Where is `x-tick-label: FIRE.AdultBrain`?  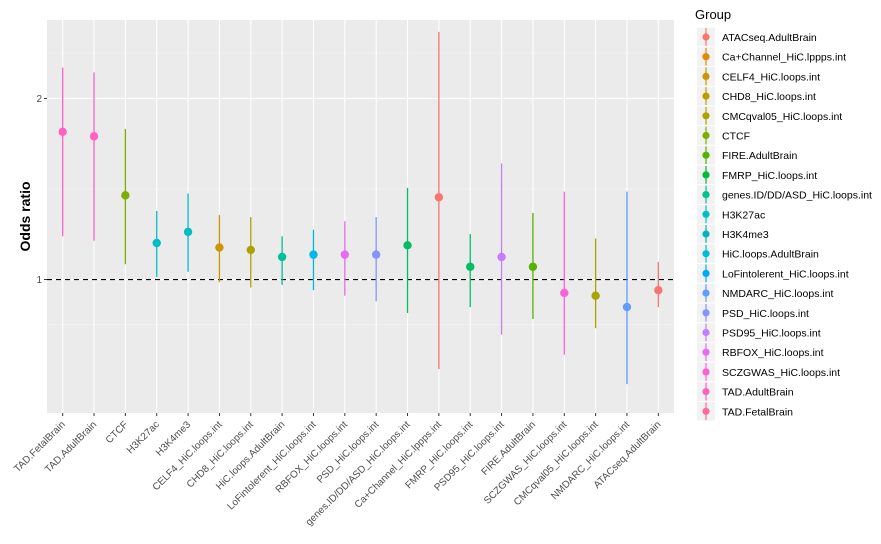 x-tick-label: FIRE.AdultBrain is located at coordinates (509, 448).